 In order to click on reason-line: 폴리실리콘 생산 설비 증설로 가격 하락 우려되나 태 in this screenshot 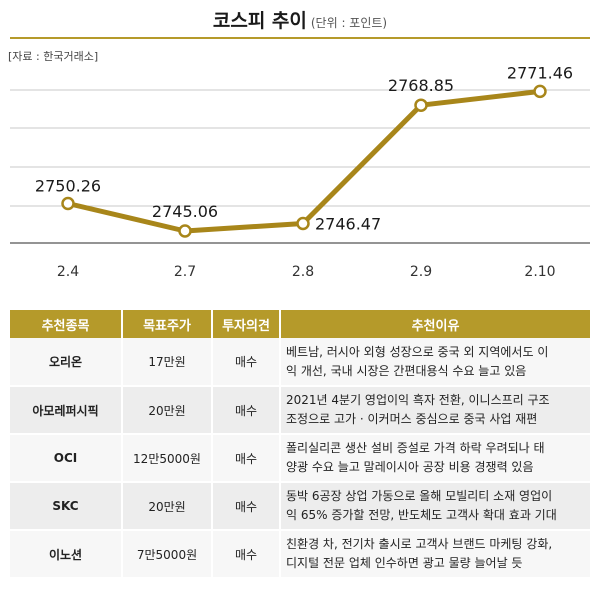, I will do `click(415, 448)`.